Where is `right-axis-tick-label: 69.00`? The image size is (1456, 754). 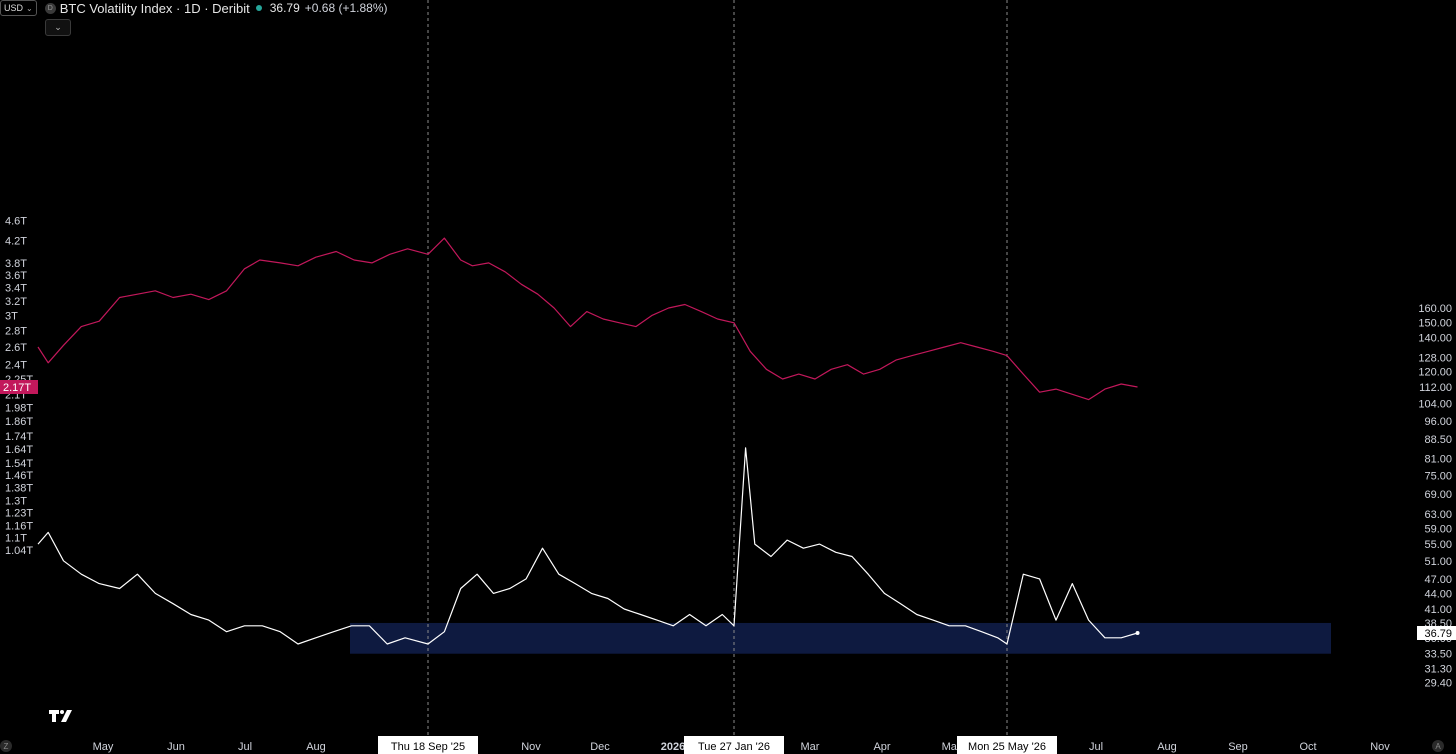 right-axis-tick-label: 69.00 is located at coordinates (1438, 495).